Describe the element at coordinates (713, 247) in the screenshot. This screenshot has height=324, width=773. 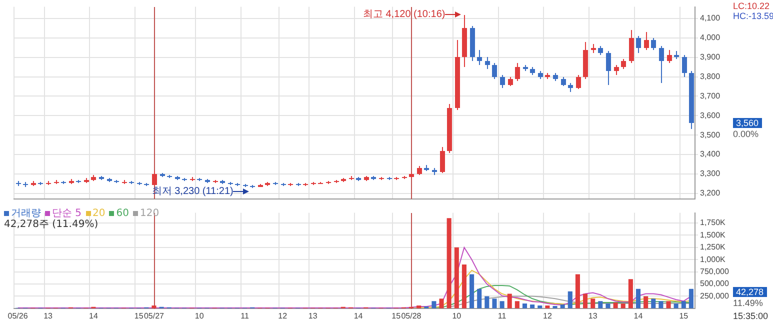
I see `y-tick-label: 1,250K` at that location.